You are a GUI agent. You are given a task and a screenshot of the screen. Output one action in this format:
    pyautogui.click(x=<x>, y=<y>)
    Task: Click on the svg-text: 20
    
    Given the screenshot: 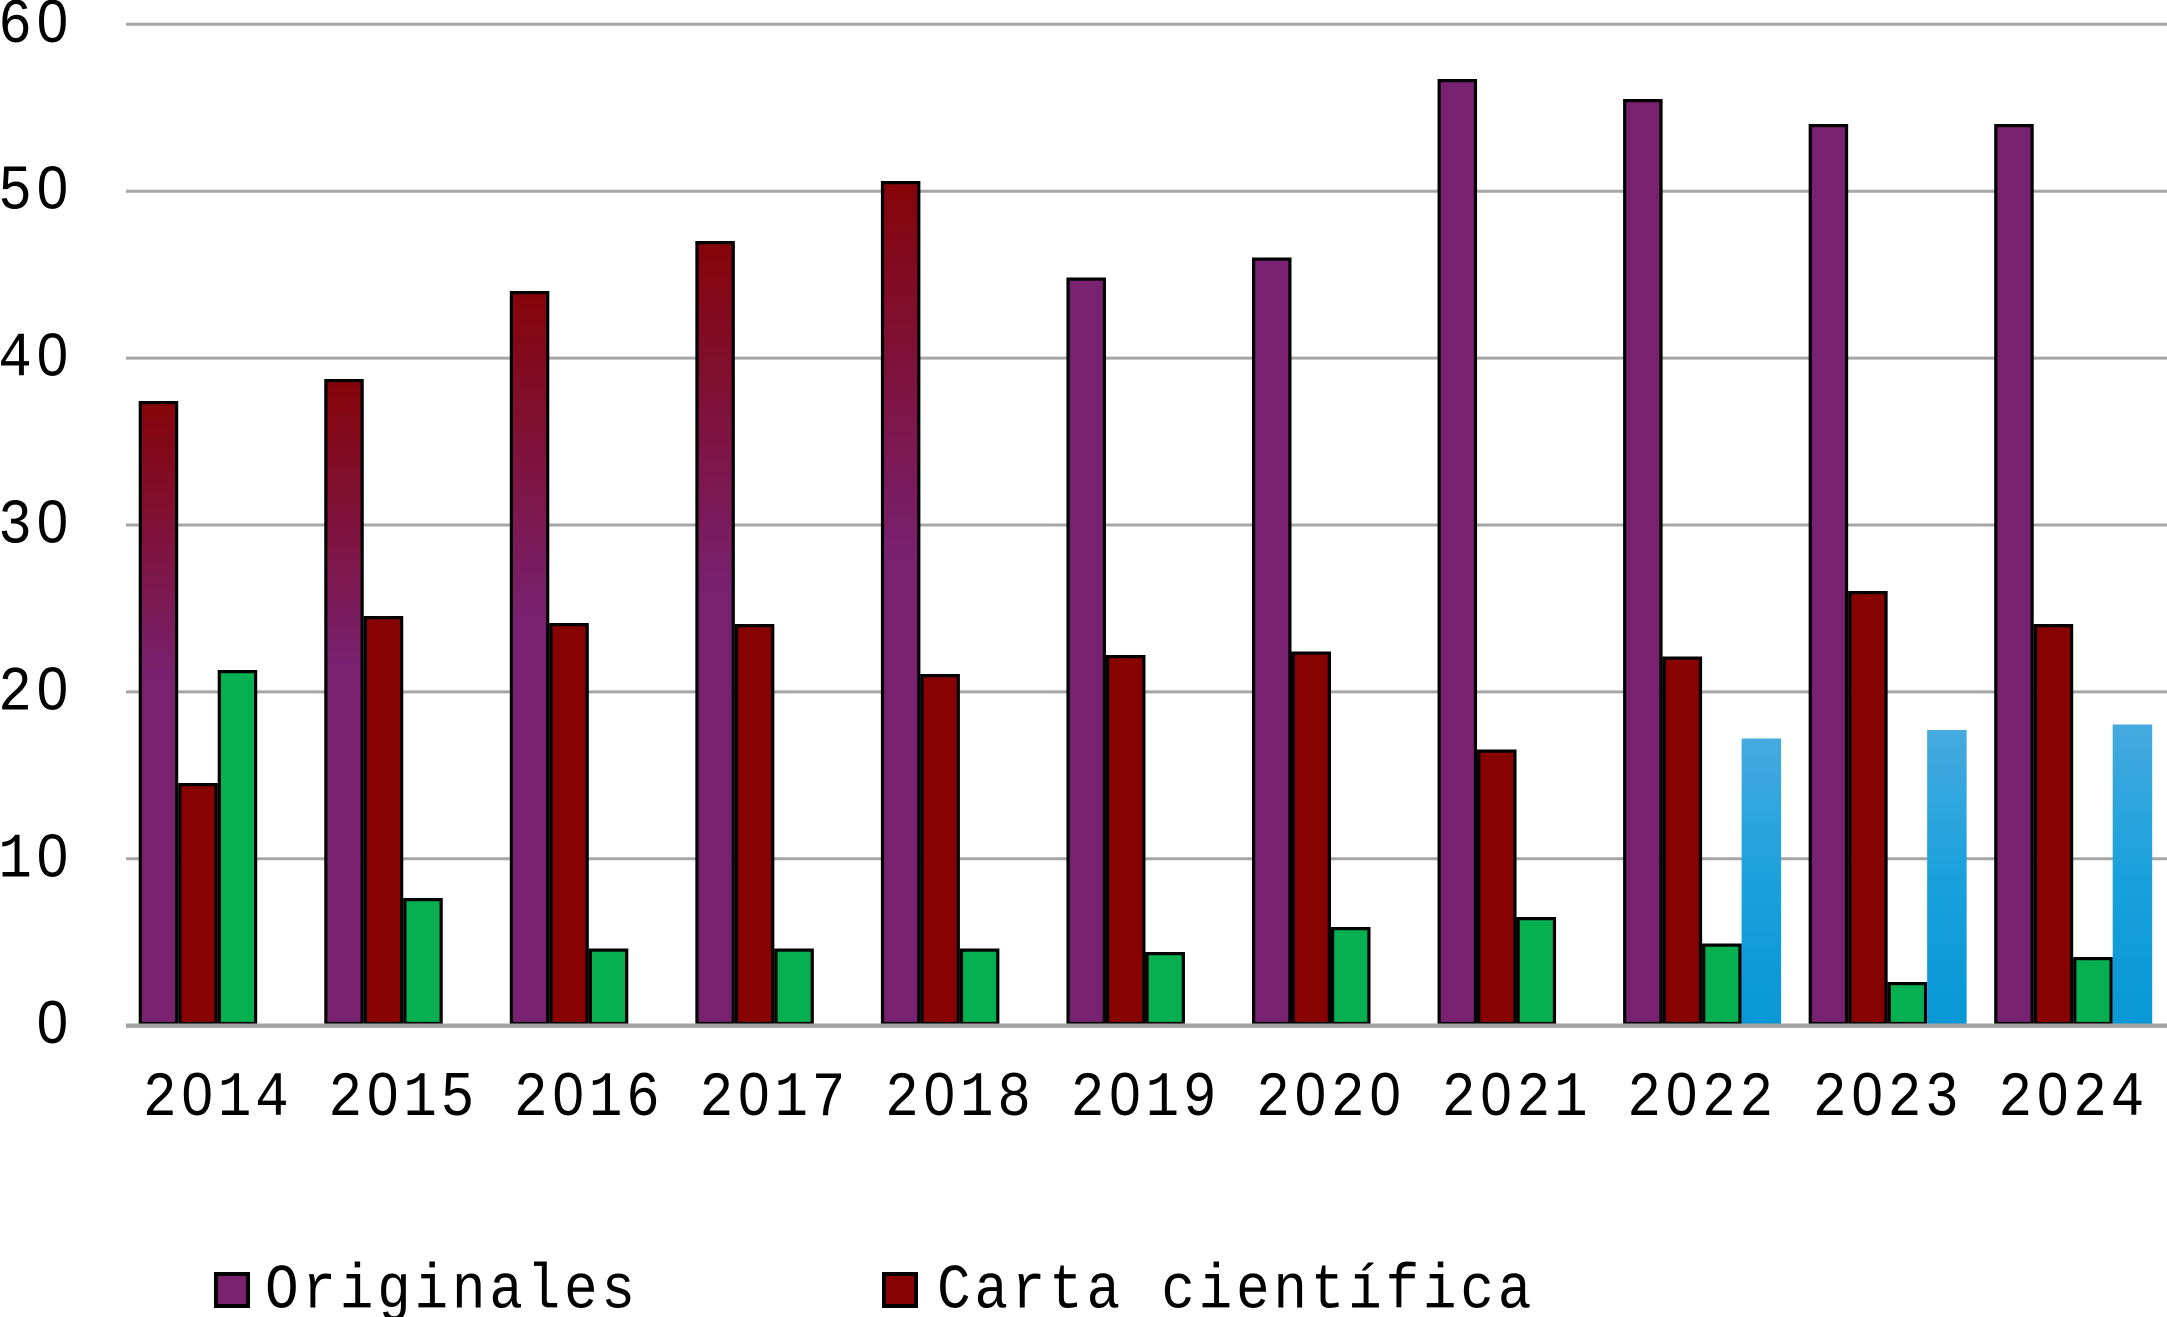 What is the action you would take?
    pyautogui.click(x=36, y=693)
    